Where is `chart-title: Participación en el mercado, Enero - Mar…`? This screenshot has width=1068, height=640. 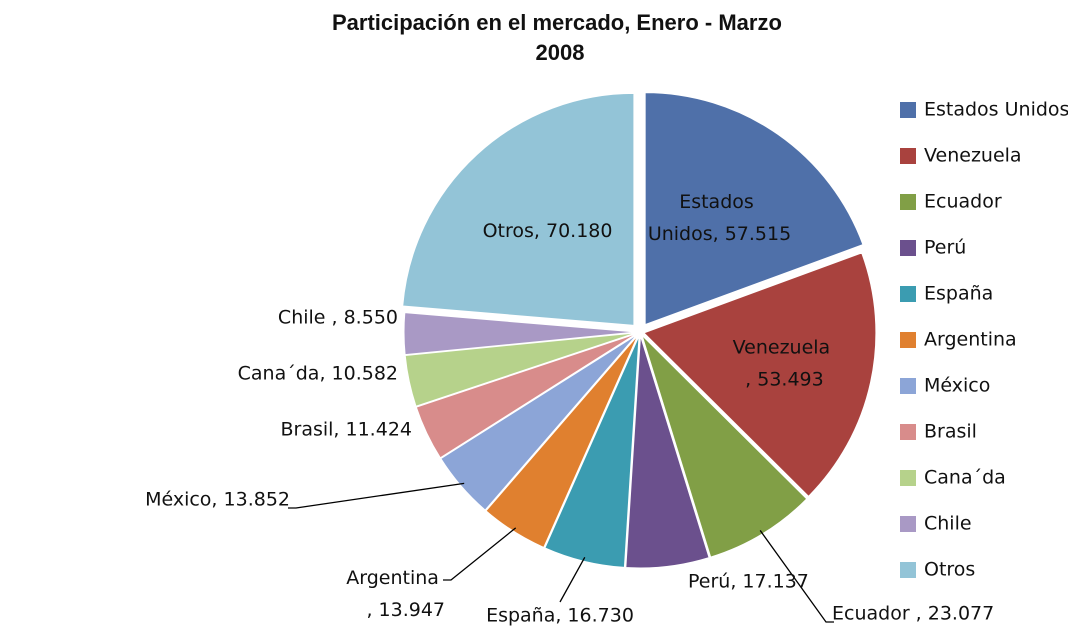 chart-title: Participación en el mercado, Enero - Mar… is located at coordinates (560, 37).